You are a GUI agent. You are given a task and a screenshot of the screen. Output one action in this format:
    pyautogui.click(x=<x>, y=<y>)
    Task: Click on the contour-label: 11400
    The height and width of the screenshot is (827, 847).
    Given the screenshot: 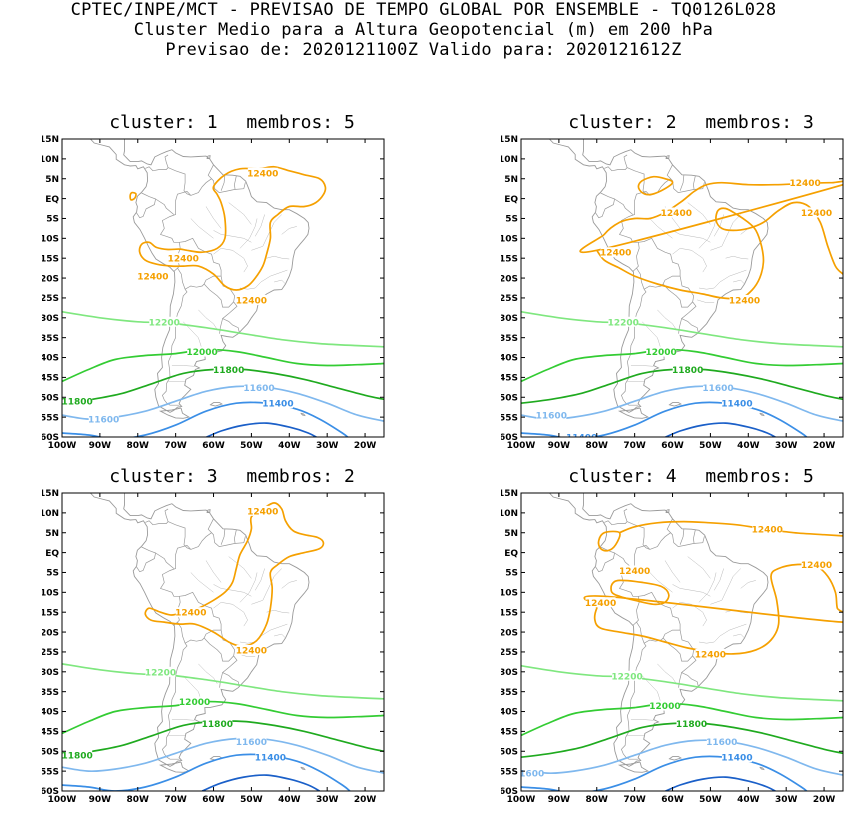 What is the action you would take?
    pyautogui.click(x=277, y=405)
    